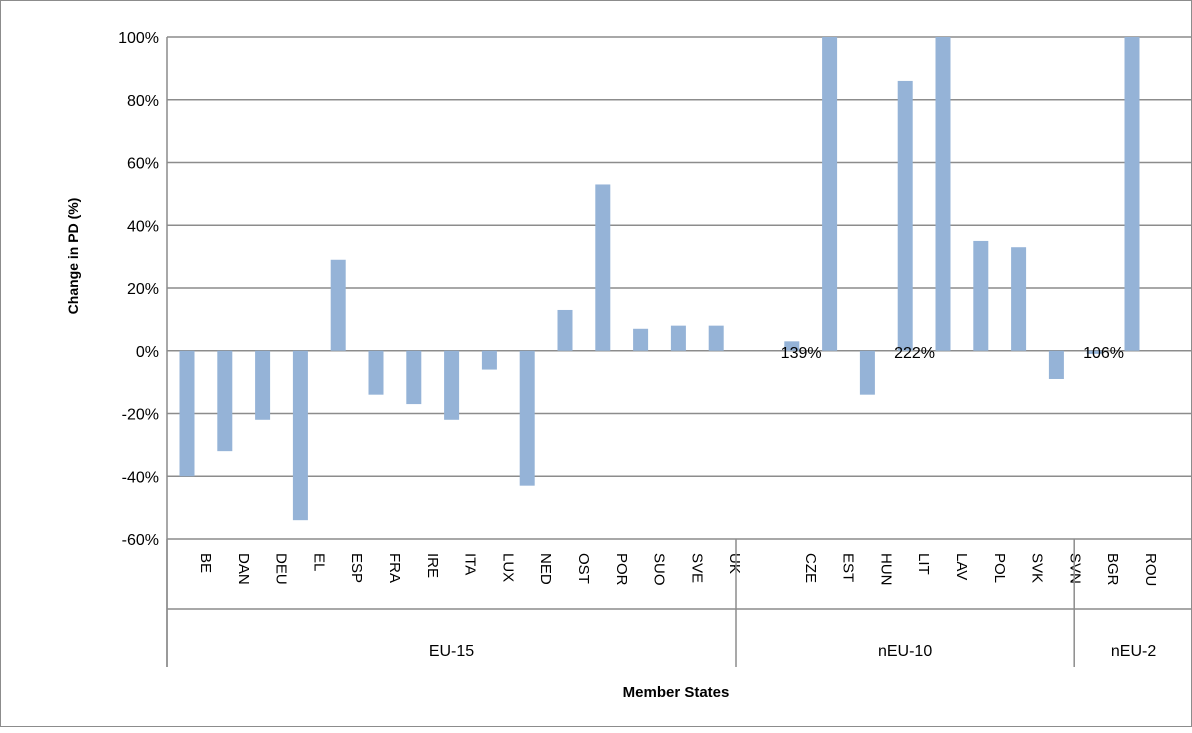  What do you see at coordinates (734, 563) in the screenshot?
I see `x-tick-label: UK` at bounding box center [734, 563].